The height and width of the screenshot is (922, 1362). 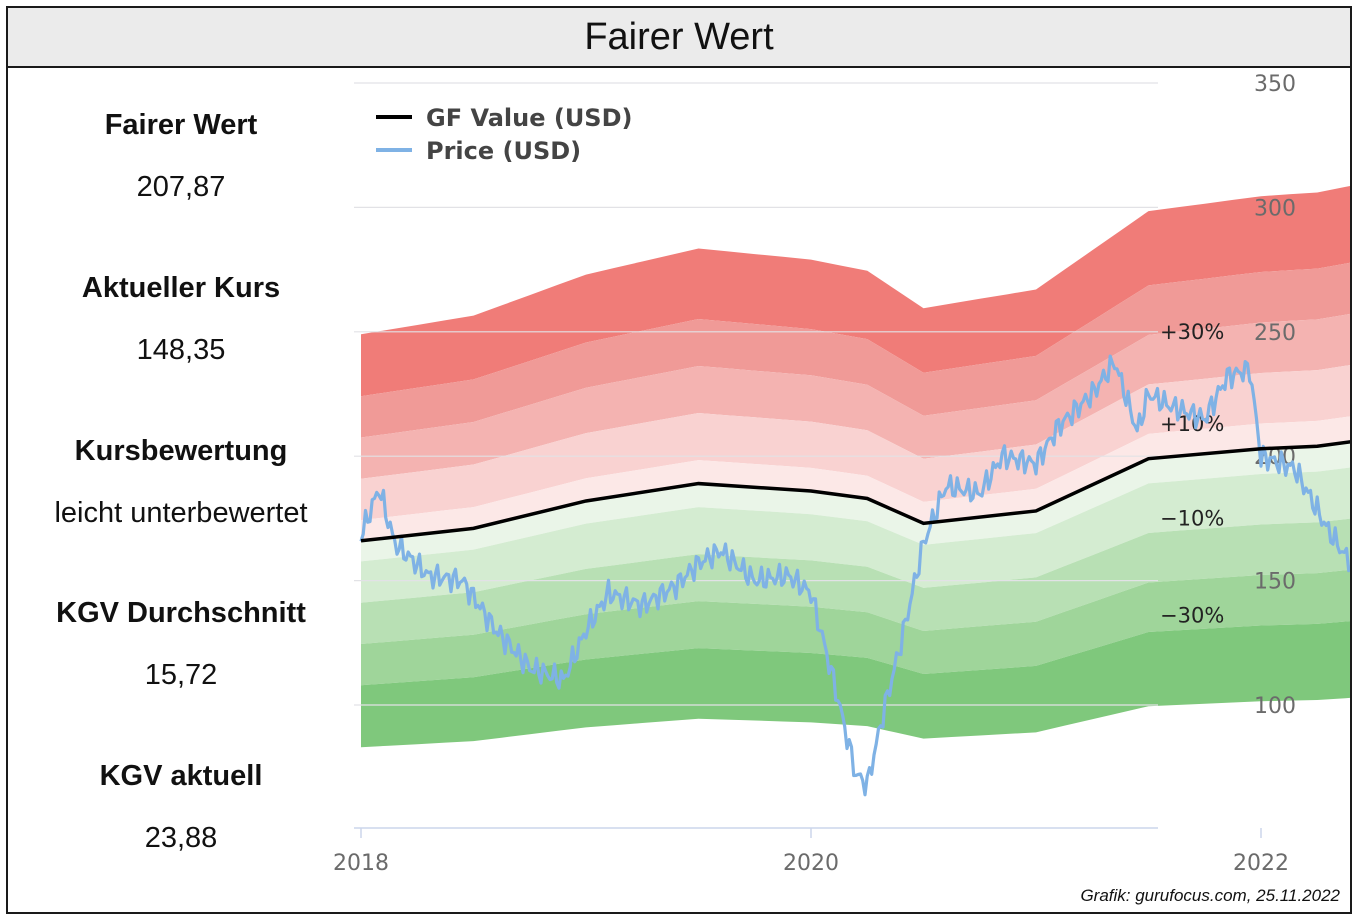 What do you see at coordinates (1275, 333) in the screenshot?
I see `y-tick-label: 250` at bounding box center [1275, 333].